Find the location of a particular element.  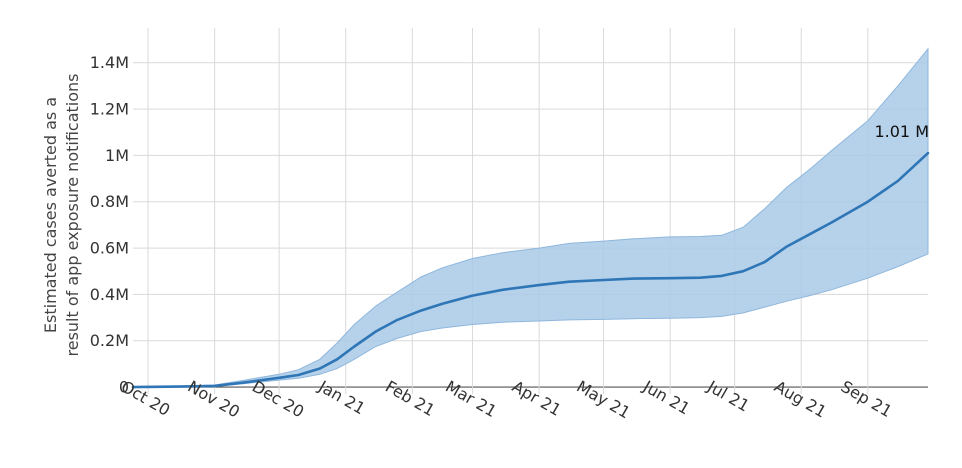

y-tick-label: 0.4M is located at coordinates (109, 294).